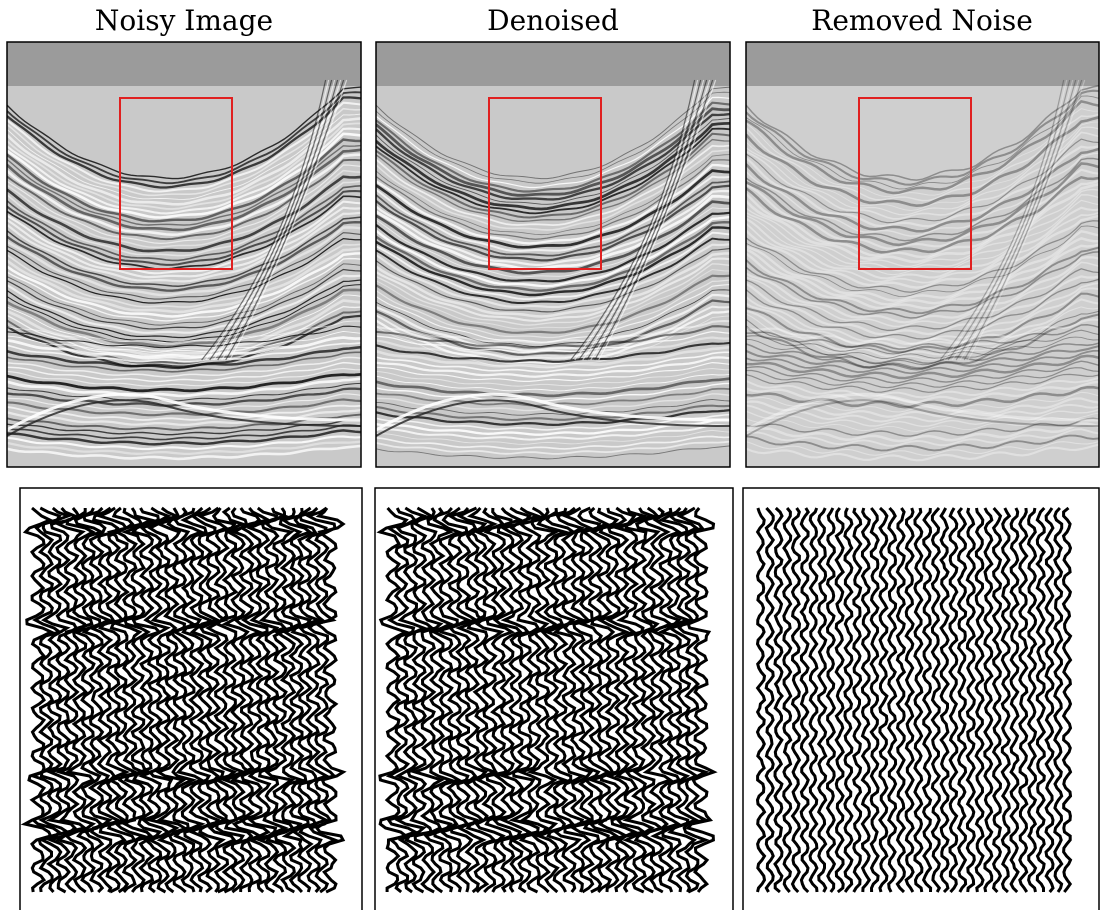 This screenshot has height=910, width=1100. Describe the element at coordinates (184, 20) in the screenshot. I see `panel-title: Noisy Image` at that location.